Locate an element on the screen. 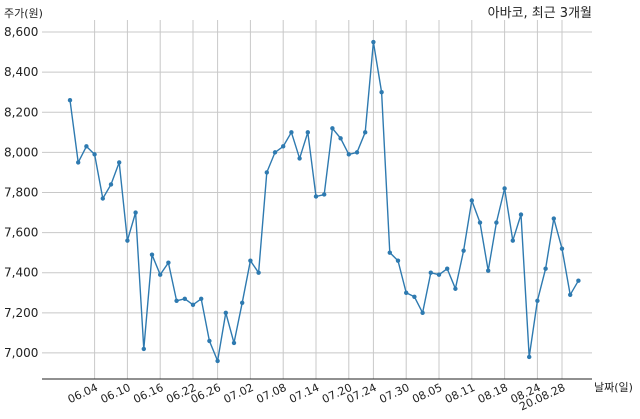 This screenshot has width=640, height=419. y-tick-label: 8,600 is located at coordinates (21, 32).